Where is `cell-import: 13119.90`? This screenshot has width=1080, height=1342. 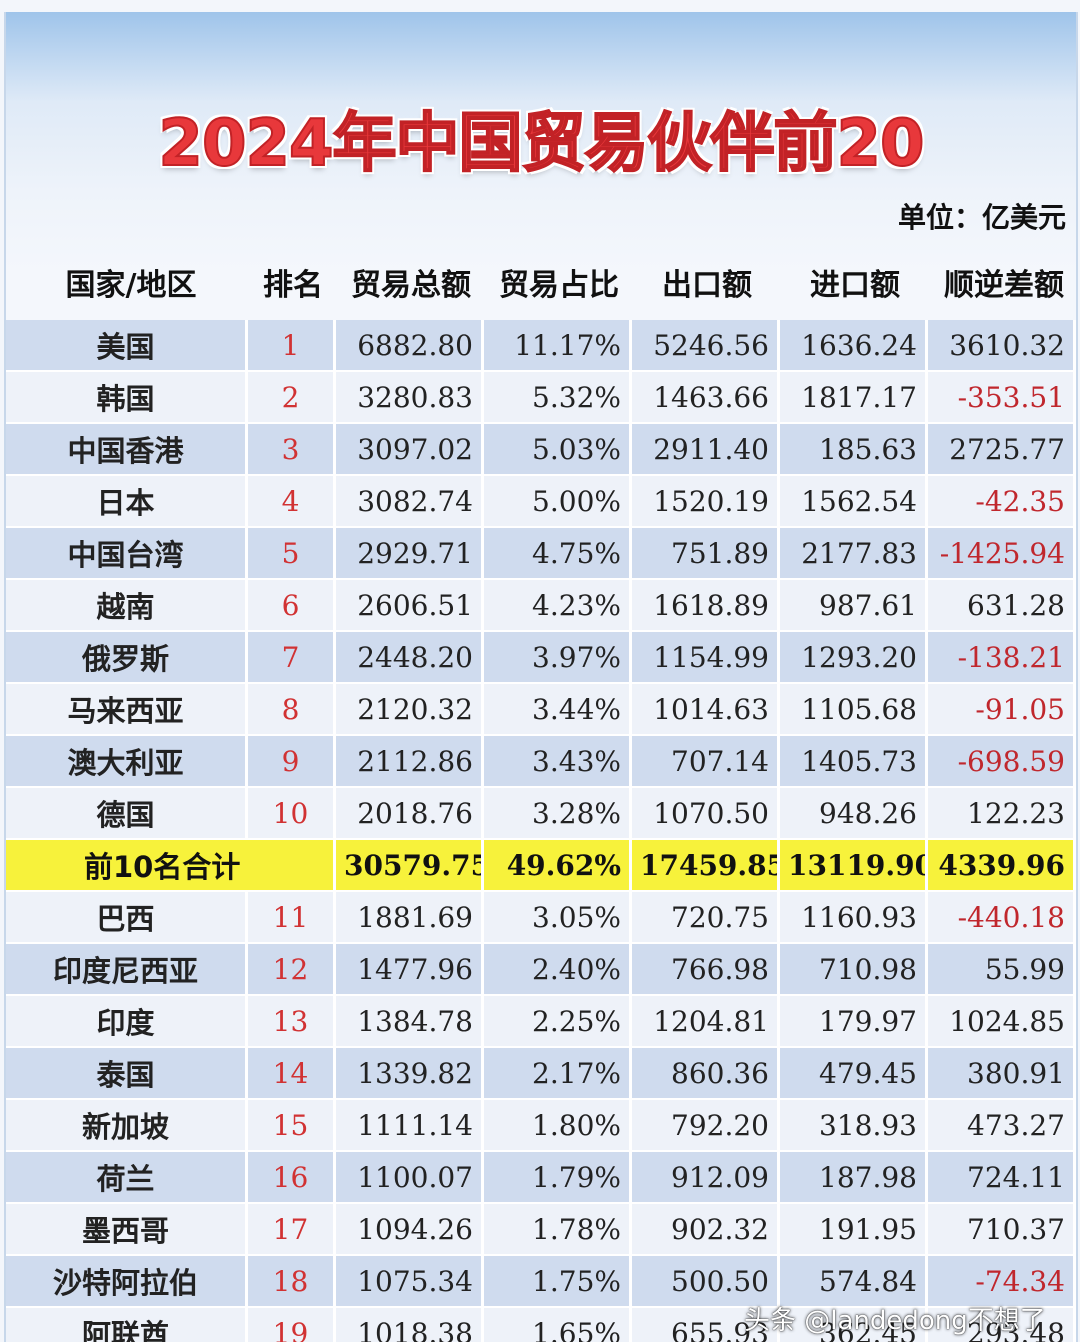
cell-import: 13119.90 is located at coordinates (854, 866).